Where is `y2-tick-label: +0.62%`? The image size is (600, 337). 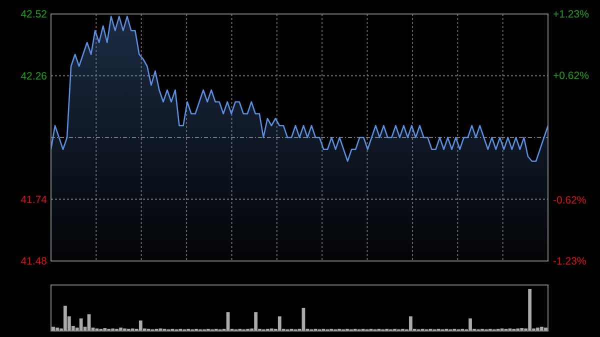 y2-tick-label: +0.62% is located at coordinates (571, 76).